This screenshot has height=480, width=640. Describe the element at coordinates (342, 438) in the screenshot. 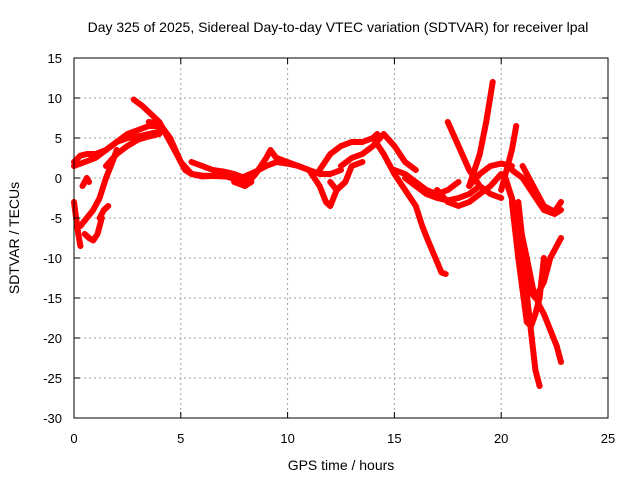

I see `x-tick-labels: 0 5 10 15 20 25` at that location.